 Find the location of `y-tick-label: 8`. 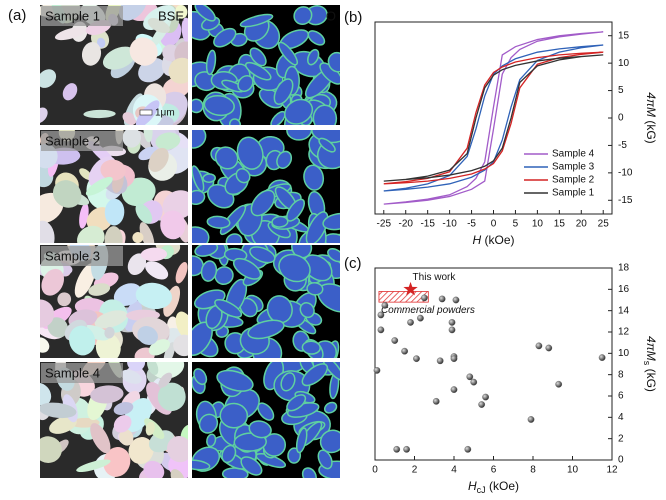

y-tick-label: 8 is located at coordinates (621, 374).